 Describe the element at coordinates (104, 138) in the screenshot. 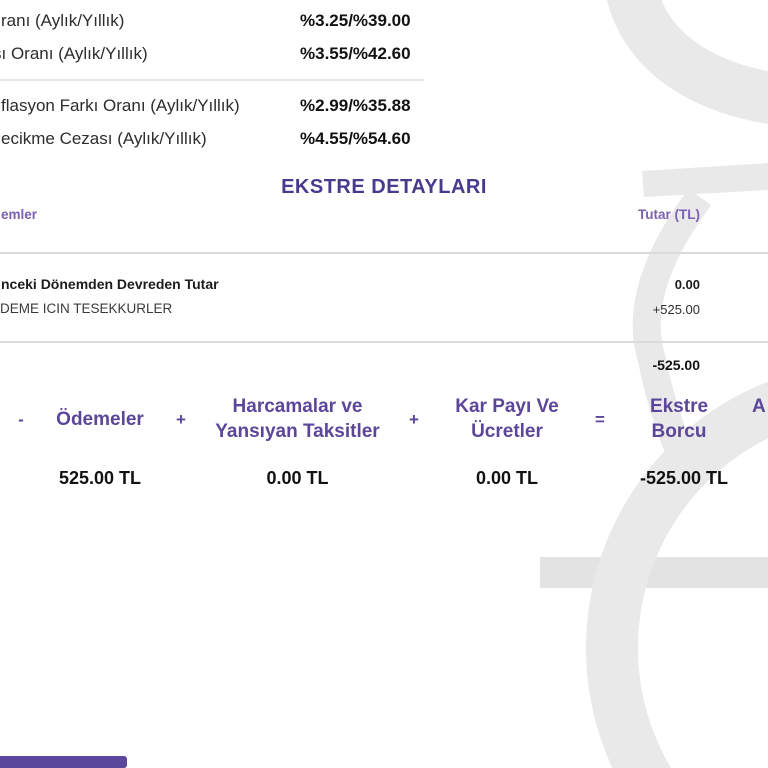

I see `rate-label-4: ecikme Cezası (Aylık/Yıllık)` at that location.